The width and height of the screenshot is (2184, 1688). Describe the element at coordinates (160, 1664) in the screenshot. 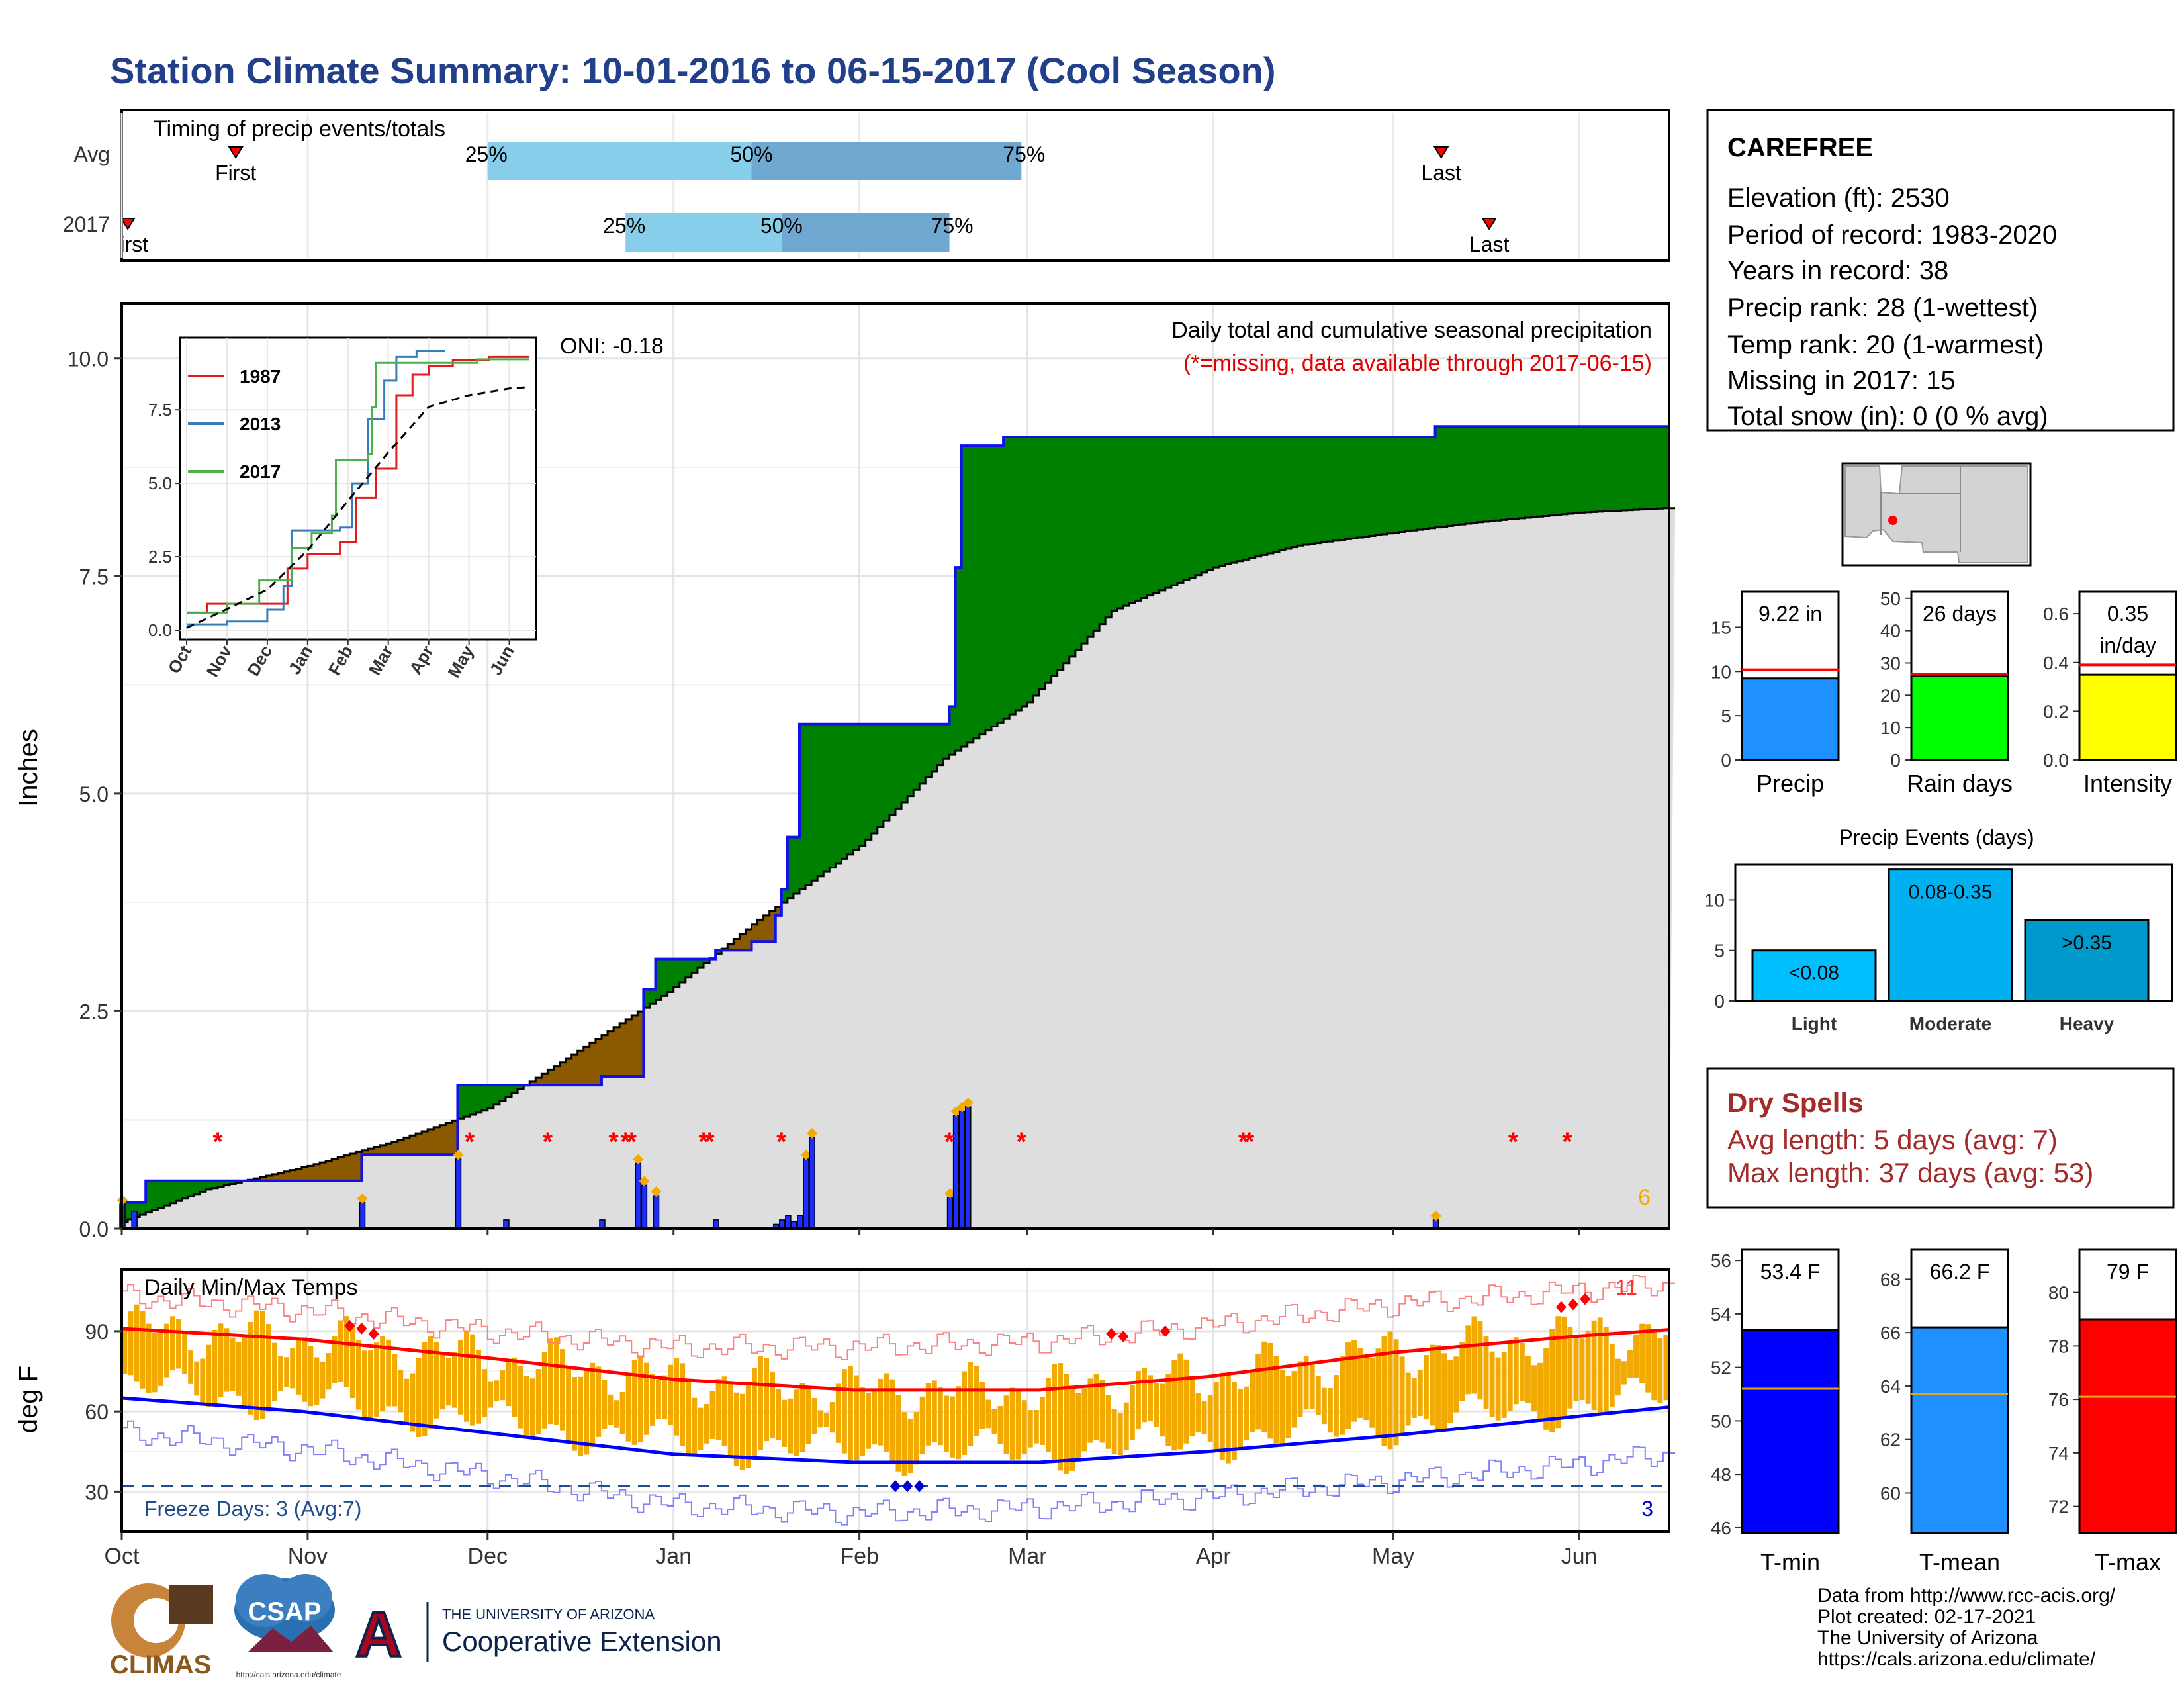

I see `climas-wordmark: CLIMAS` at that location.